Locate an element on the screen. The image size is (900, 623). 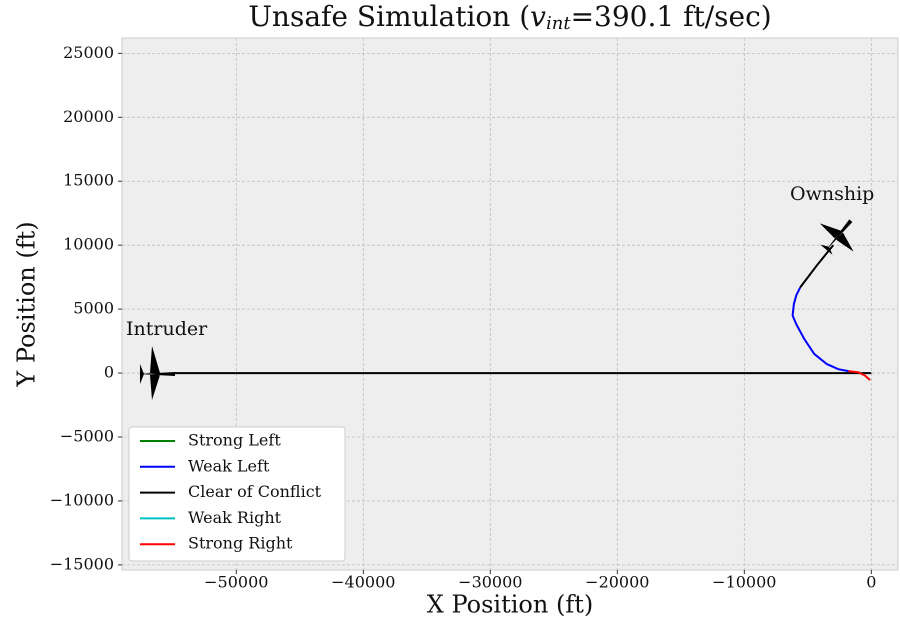
legend-label: Strong Left is located at coordinates (234, 440).